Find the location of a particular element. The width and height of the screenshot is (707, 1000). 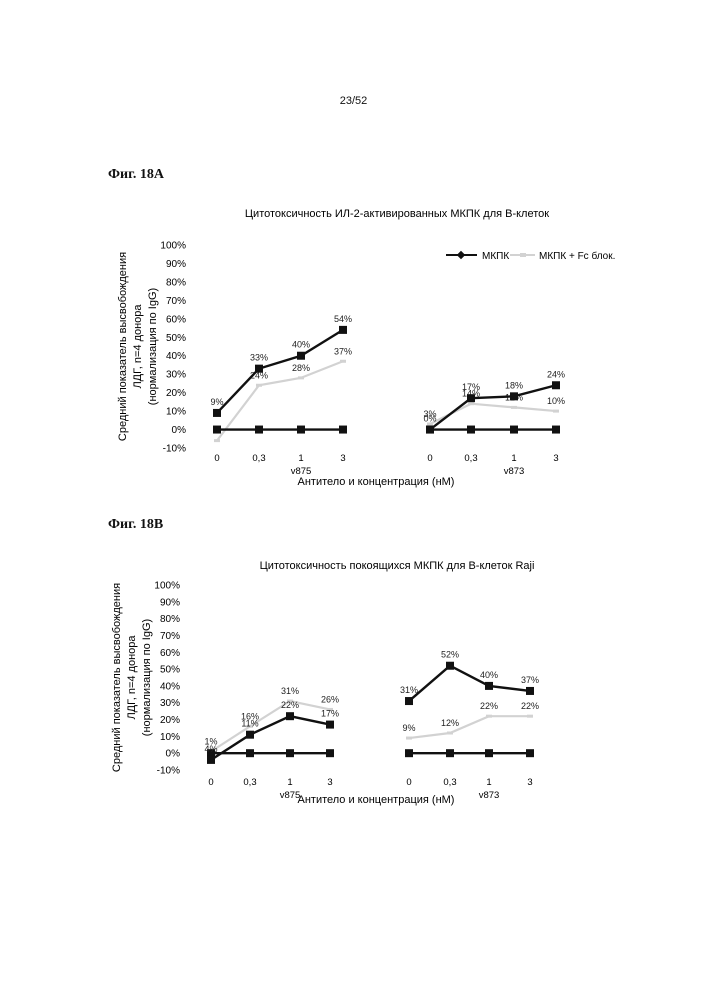

data-label: 14% is located at coordinates (471, 394).